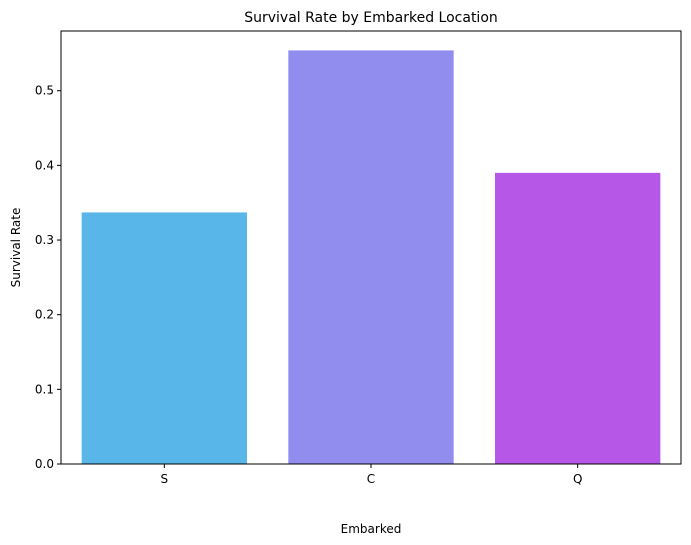  What do you see at coordinates (44, 315) in the screenshot?
I see `y-tick-label: 0.2` at bounding box center [44, 315].